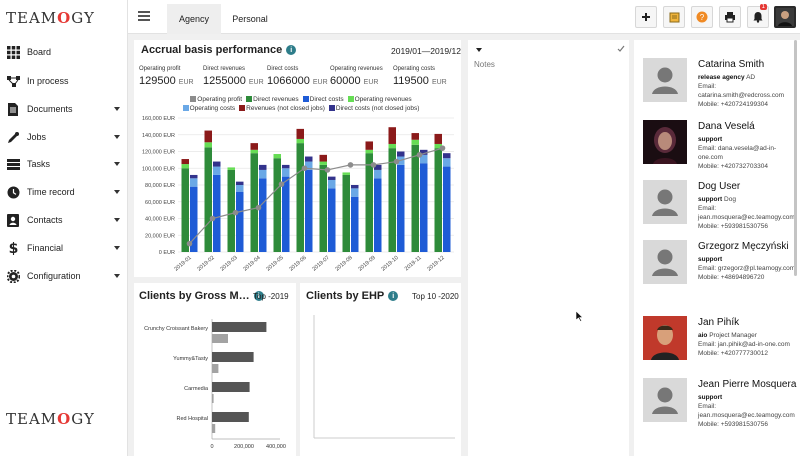 The width and height of the screenshot is (800, 456). I want to click on legend-item: Operating profit, so click(214, 99).